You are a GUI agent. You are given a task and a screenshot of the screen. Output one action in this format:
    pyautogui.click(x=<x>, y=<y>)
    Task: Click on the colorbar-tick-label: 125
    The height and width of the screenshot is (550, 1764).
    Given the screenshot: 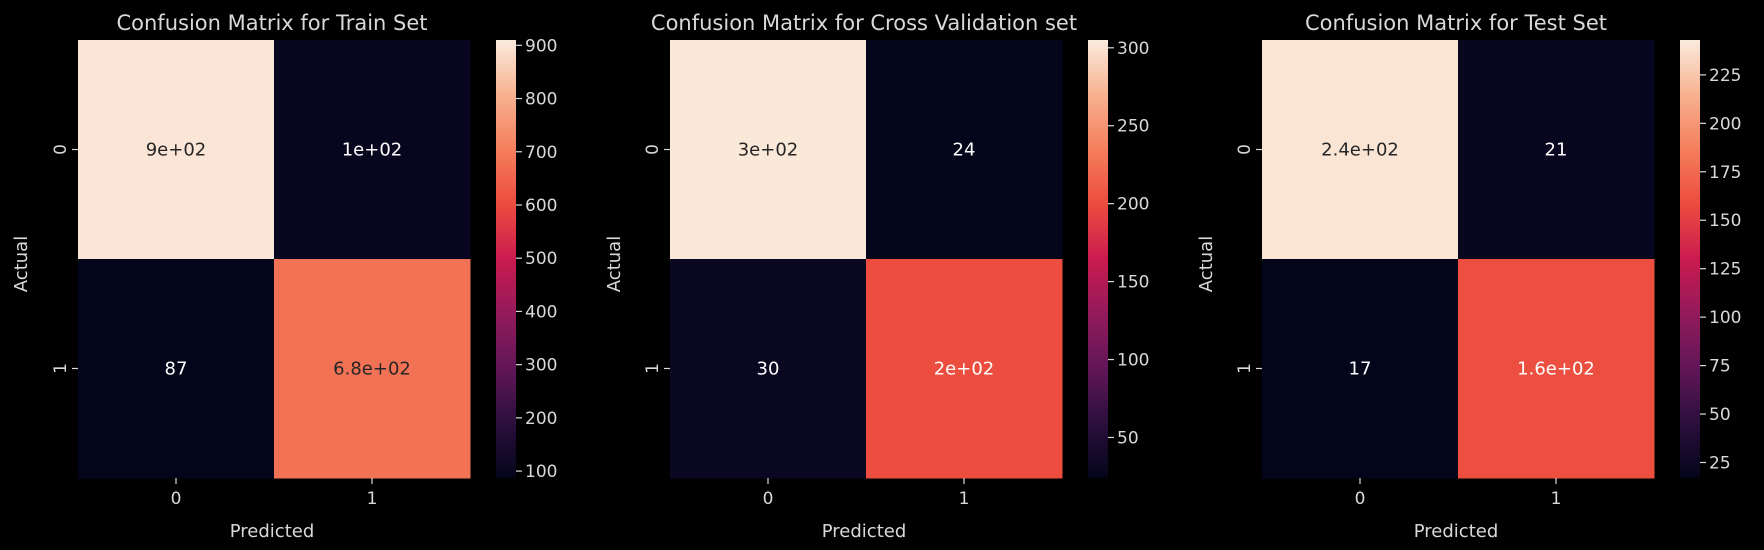 What is the action you would take?
    pyautogui.click(x=1725, y=270)
    